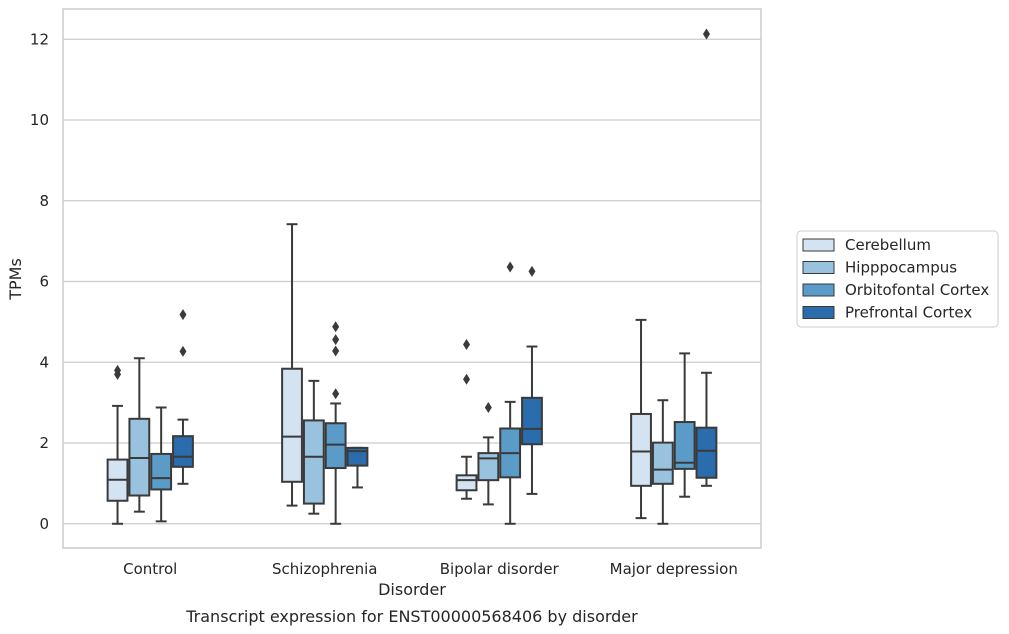 The height and width of the screenshot is (634, 1009). I want to click on y-tick-label: 10, so click(39, 120).